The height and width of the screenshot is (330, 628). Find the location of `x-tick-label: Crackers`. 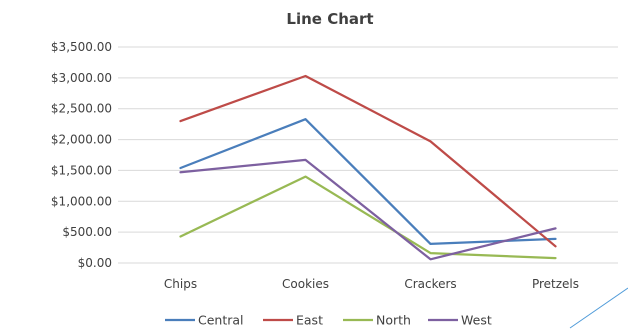

x-tick-label: Crackers is located at coordinates (430, 284).